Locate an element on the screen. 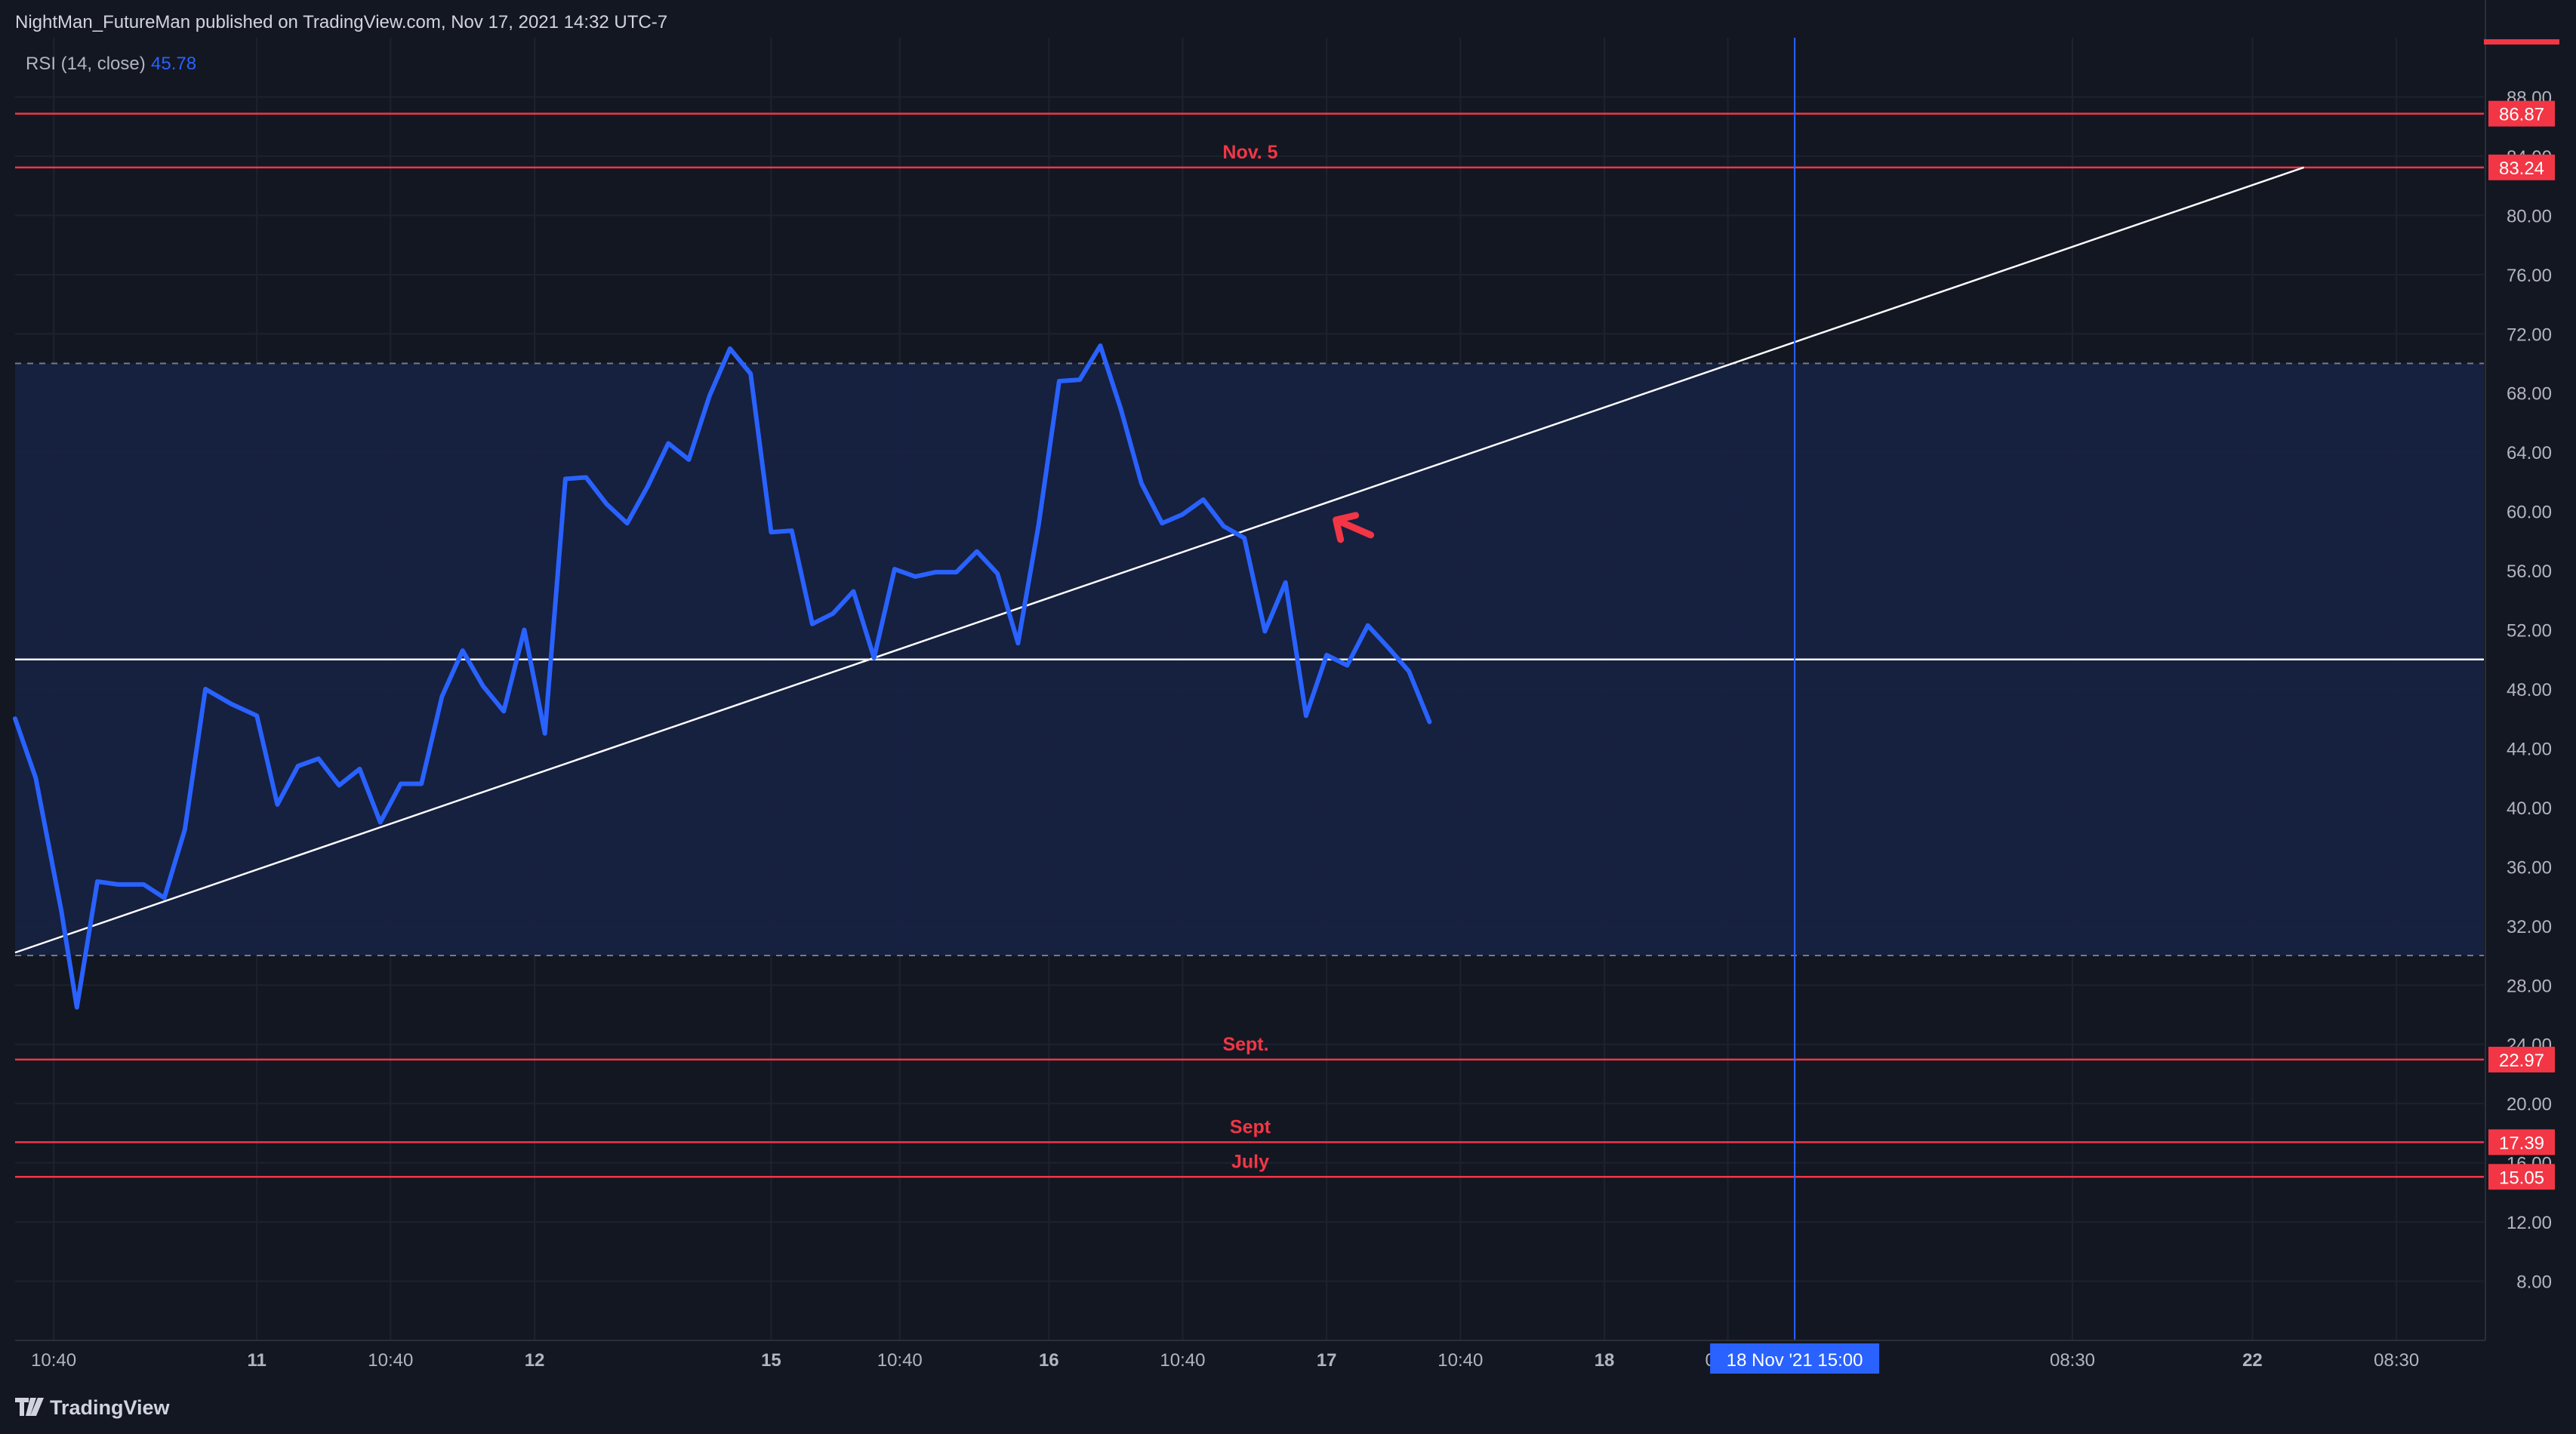  level-price-label: 15.05 is located at coordinates (2521, 1178).